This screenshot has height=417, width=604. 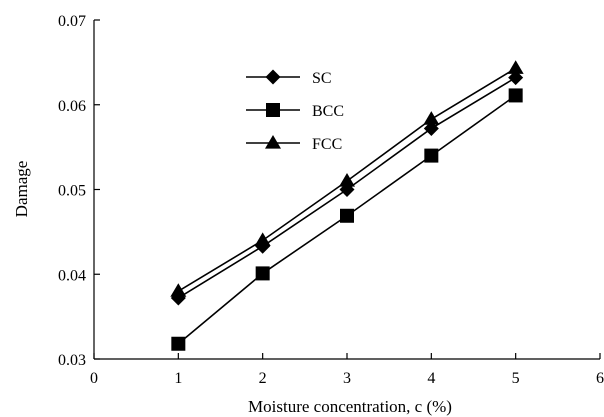 I want to click on y-tick-label: 0.07, so click(x=72, y=21).